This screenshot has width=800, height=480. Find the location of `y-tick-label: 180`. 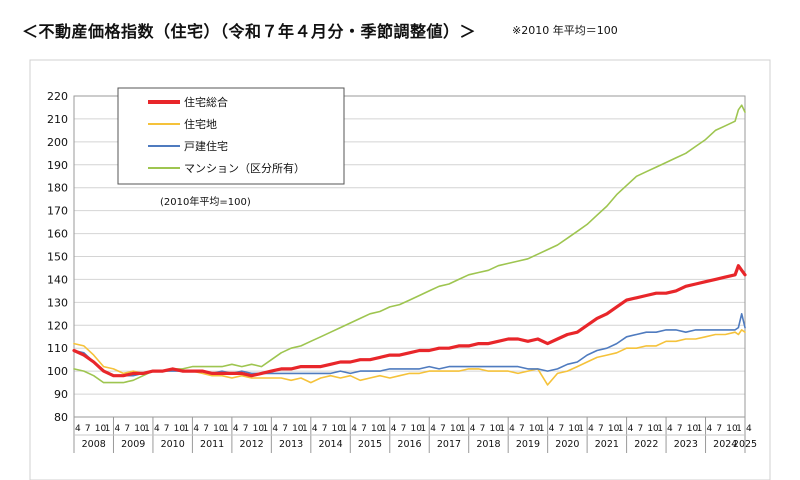

y-tick-label: 180 is located at coordinates (57, 188).